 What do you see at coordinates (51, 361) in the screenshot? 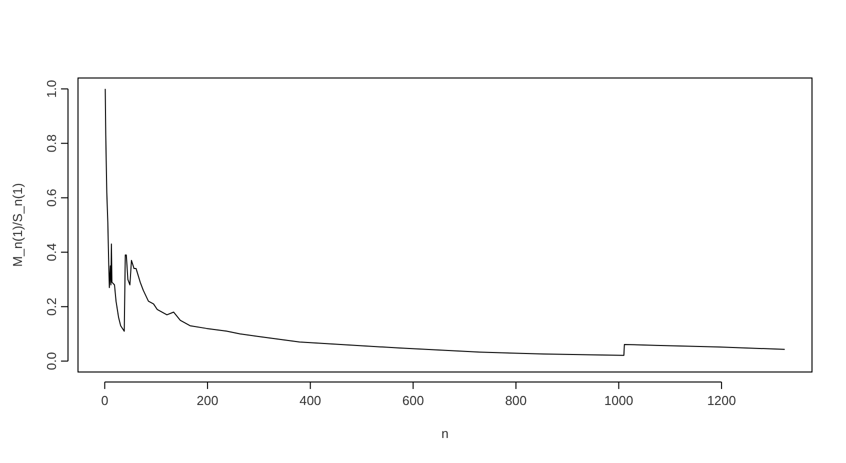
I see `y-tick-label: 0.0` at bounding box center [51, 361].